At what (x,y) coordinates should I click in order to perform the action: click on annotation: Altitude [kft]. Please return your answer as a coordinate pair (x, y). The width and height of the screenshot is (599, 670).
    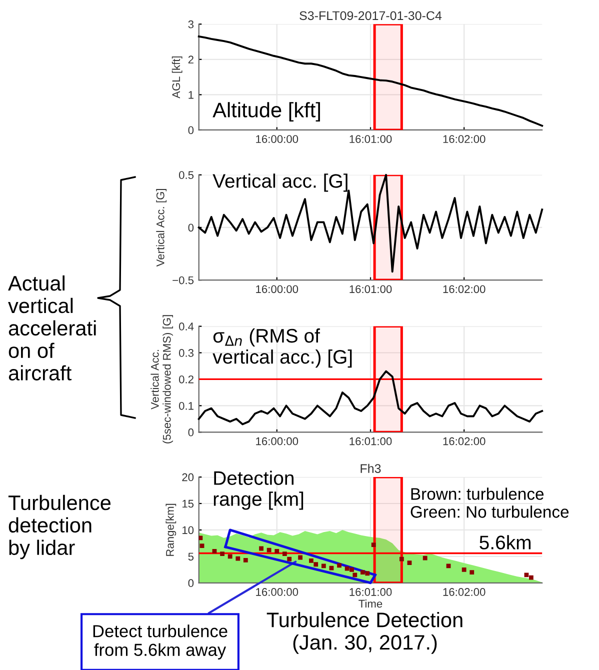
    Looking at the image, I should click on (266, 112).